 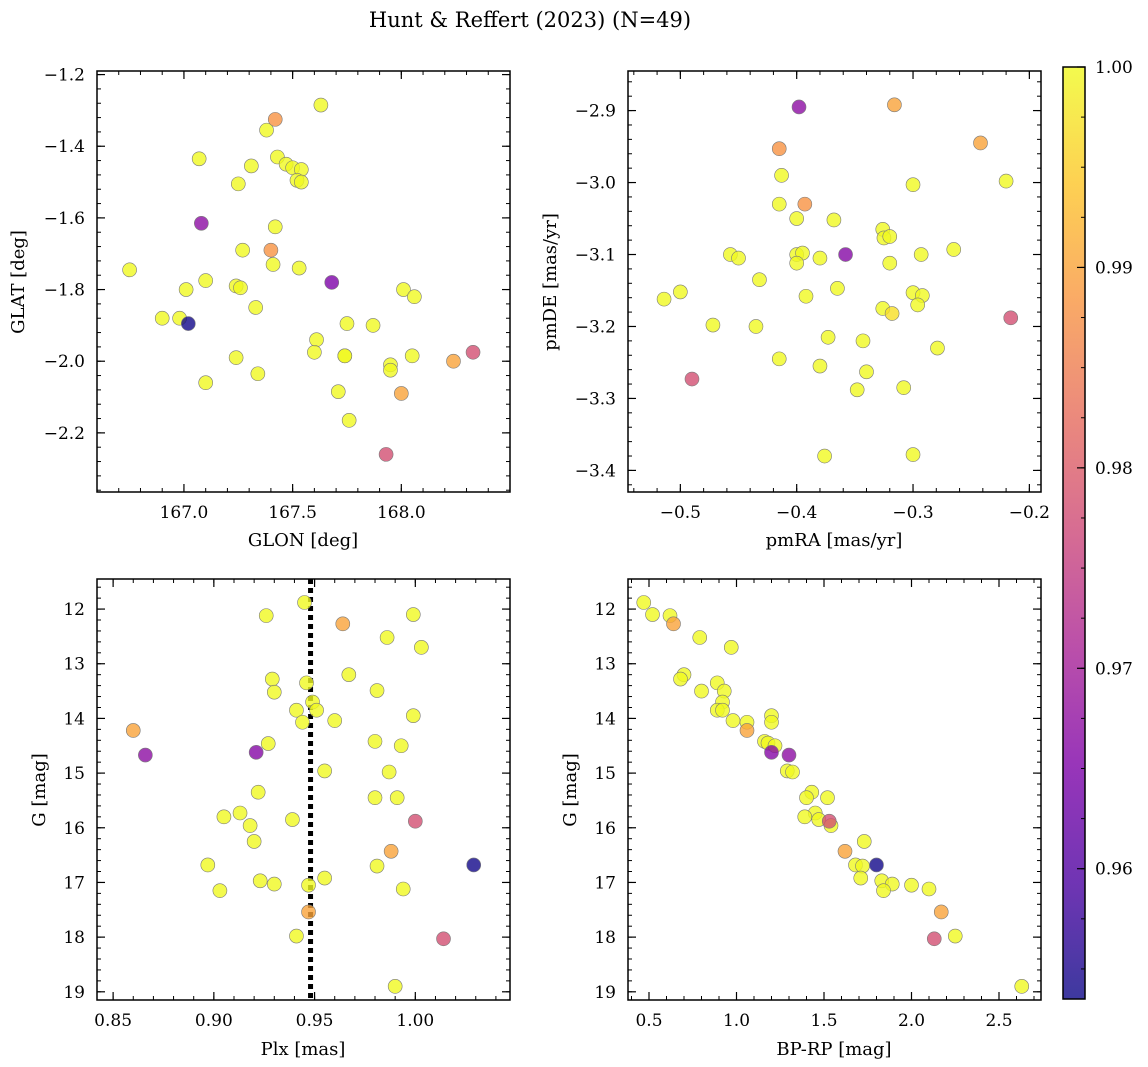 What do you see at coordinates (74, 993) in the screenshot?
I see `y-tick-label: 19` at bounding box center [74, 993].